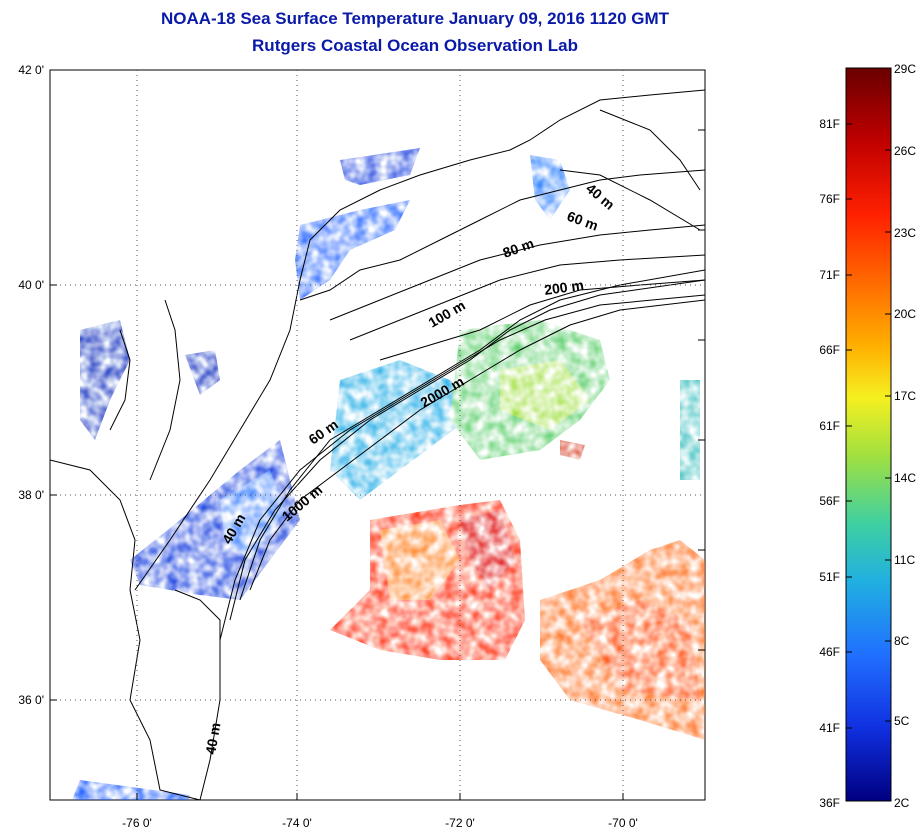 The width and height of the screenshot is (920, 832). I want to click on lat-label: 38 0', so click(31, 495).